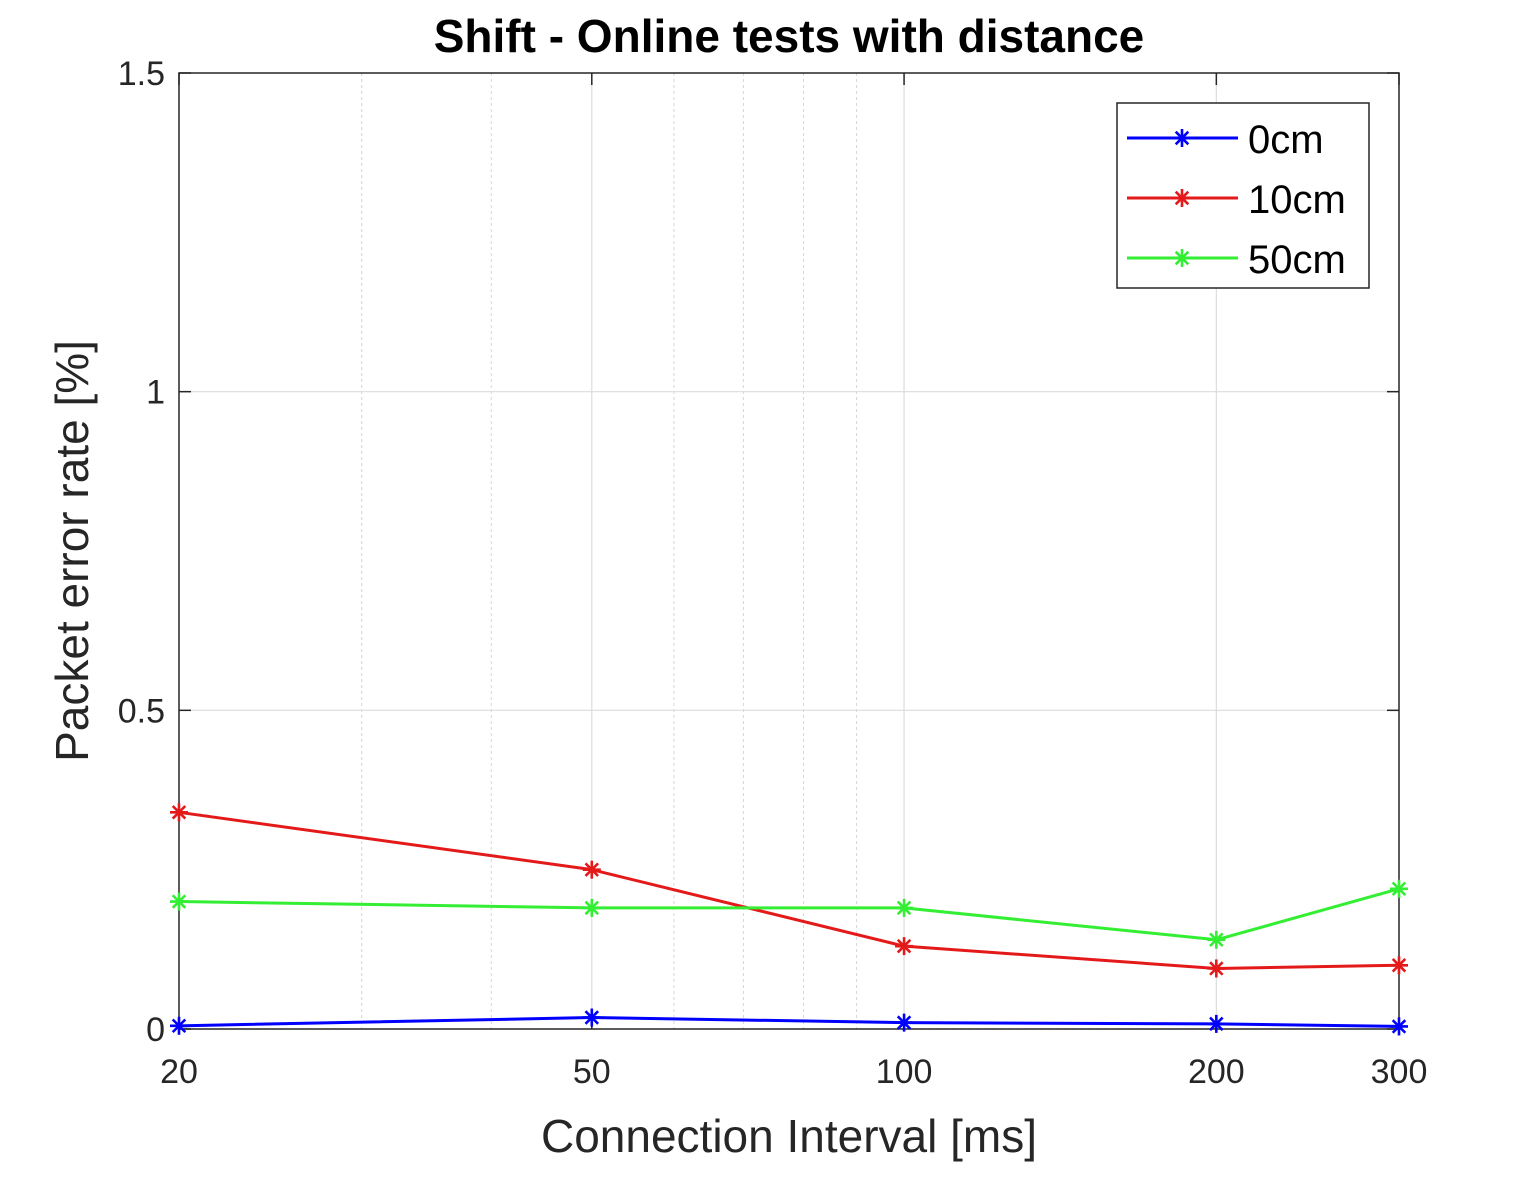  I want to click on legend-marker-0cm, so click(1182, 138).